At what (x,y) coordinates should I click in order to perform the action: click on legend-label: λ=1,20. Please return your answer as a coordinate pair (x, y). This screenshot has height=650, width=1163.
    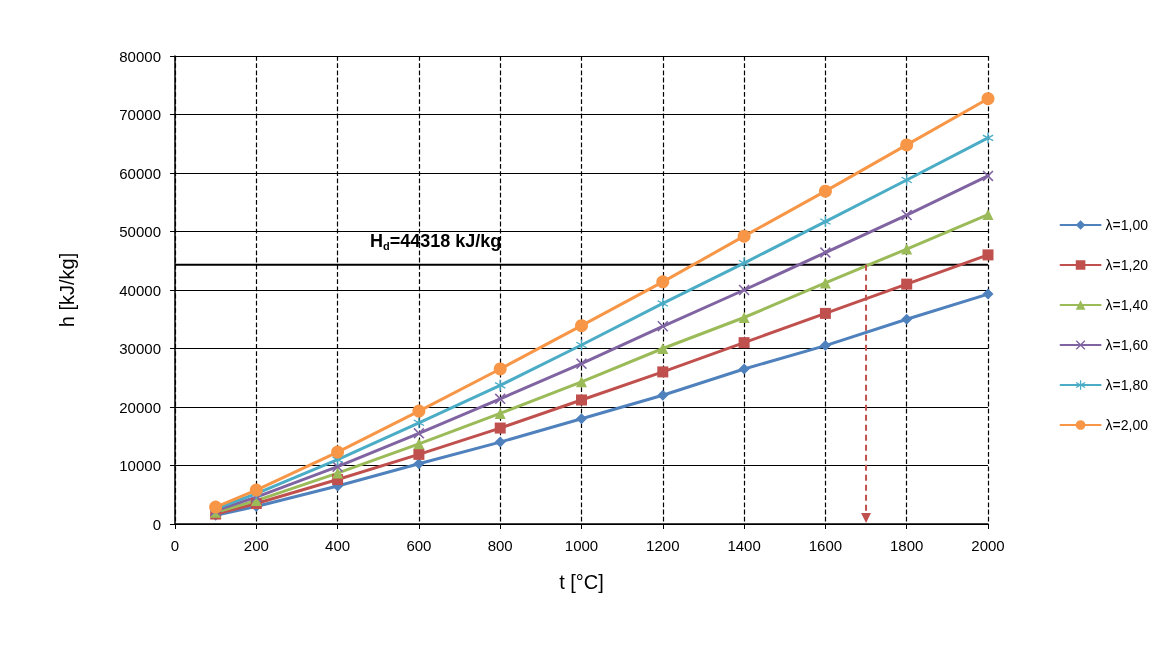
    Looking at the image, I should click on (1127, 265).